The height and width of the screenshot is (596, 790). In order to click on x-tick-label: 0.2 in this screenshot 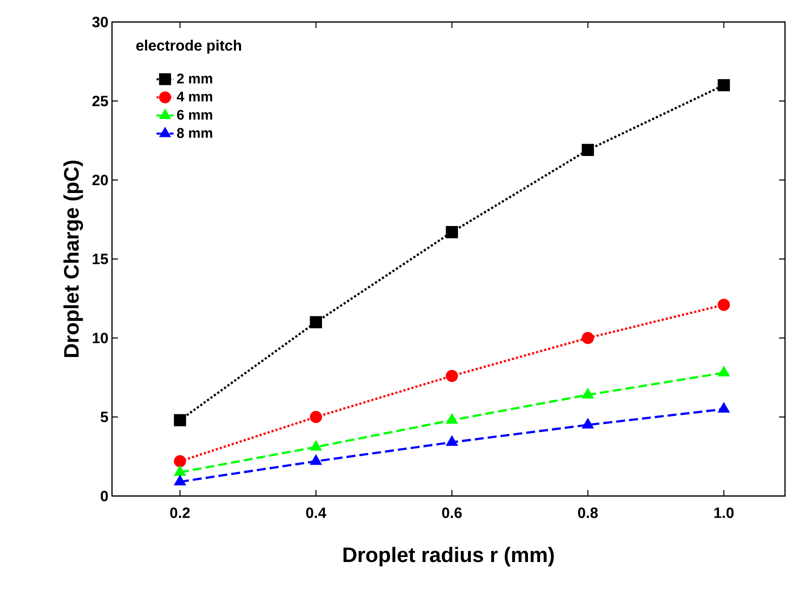, I will do `click(180, 512)`.